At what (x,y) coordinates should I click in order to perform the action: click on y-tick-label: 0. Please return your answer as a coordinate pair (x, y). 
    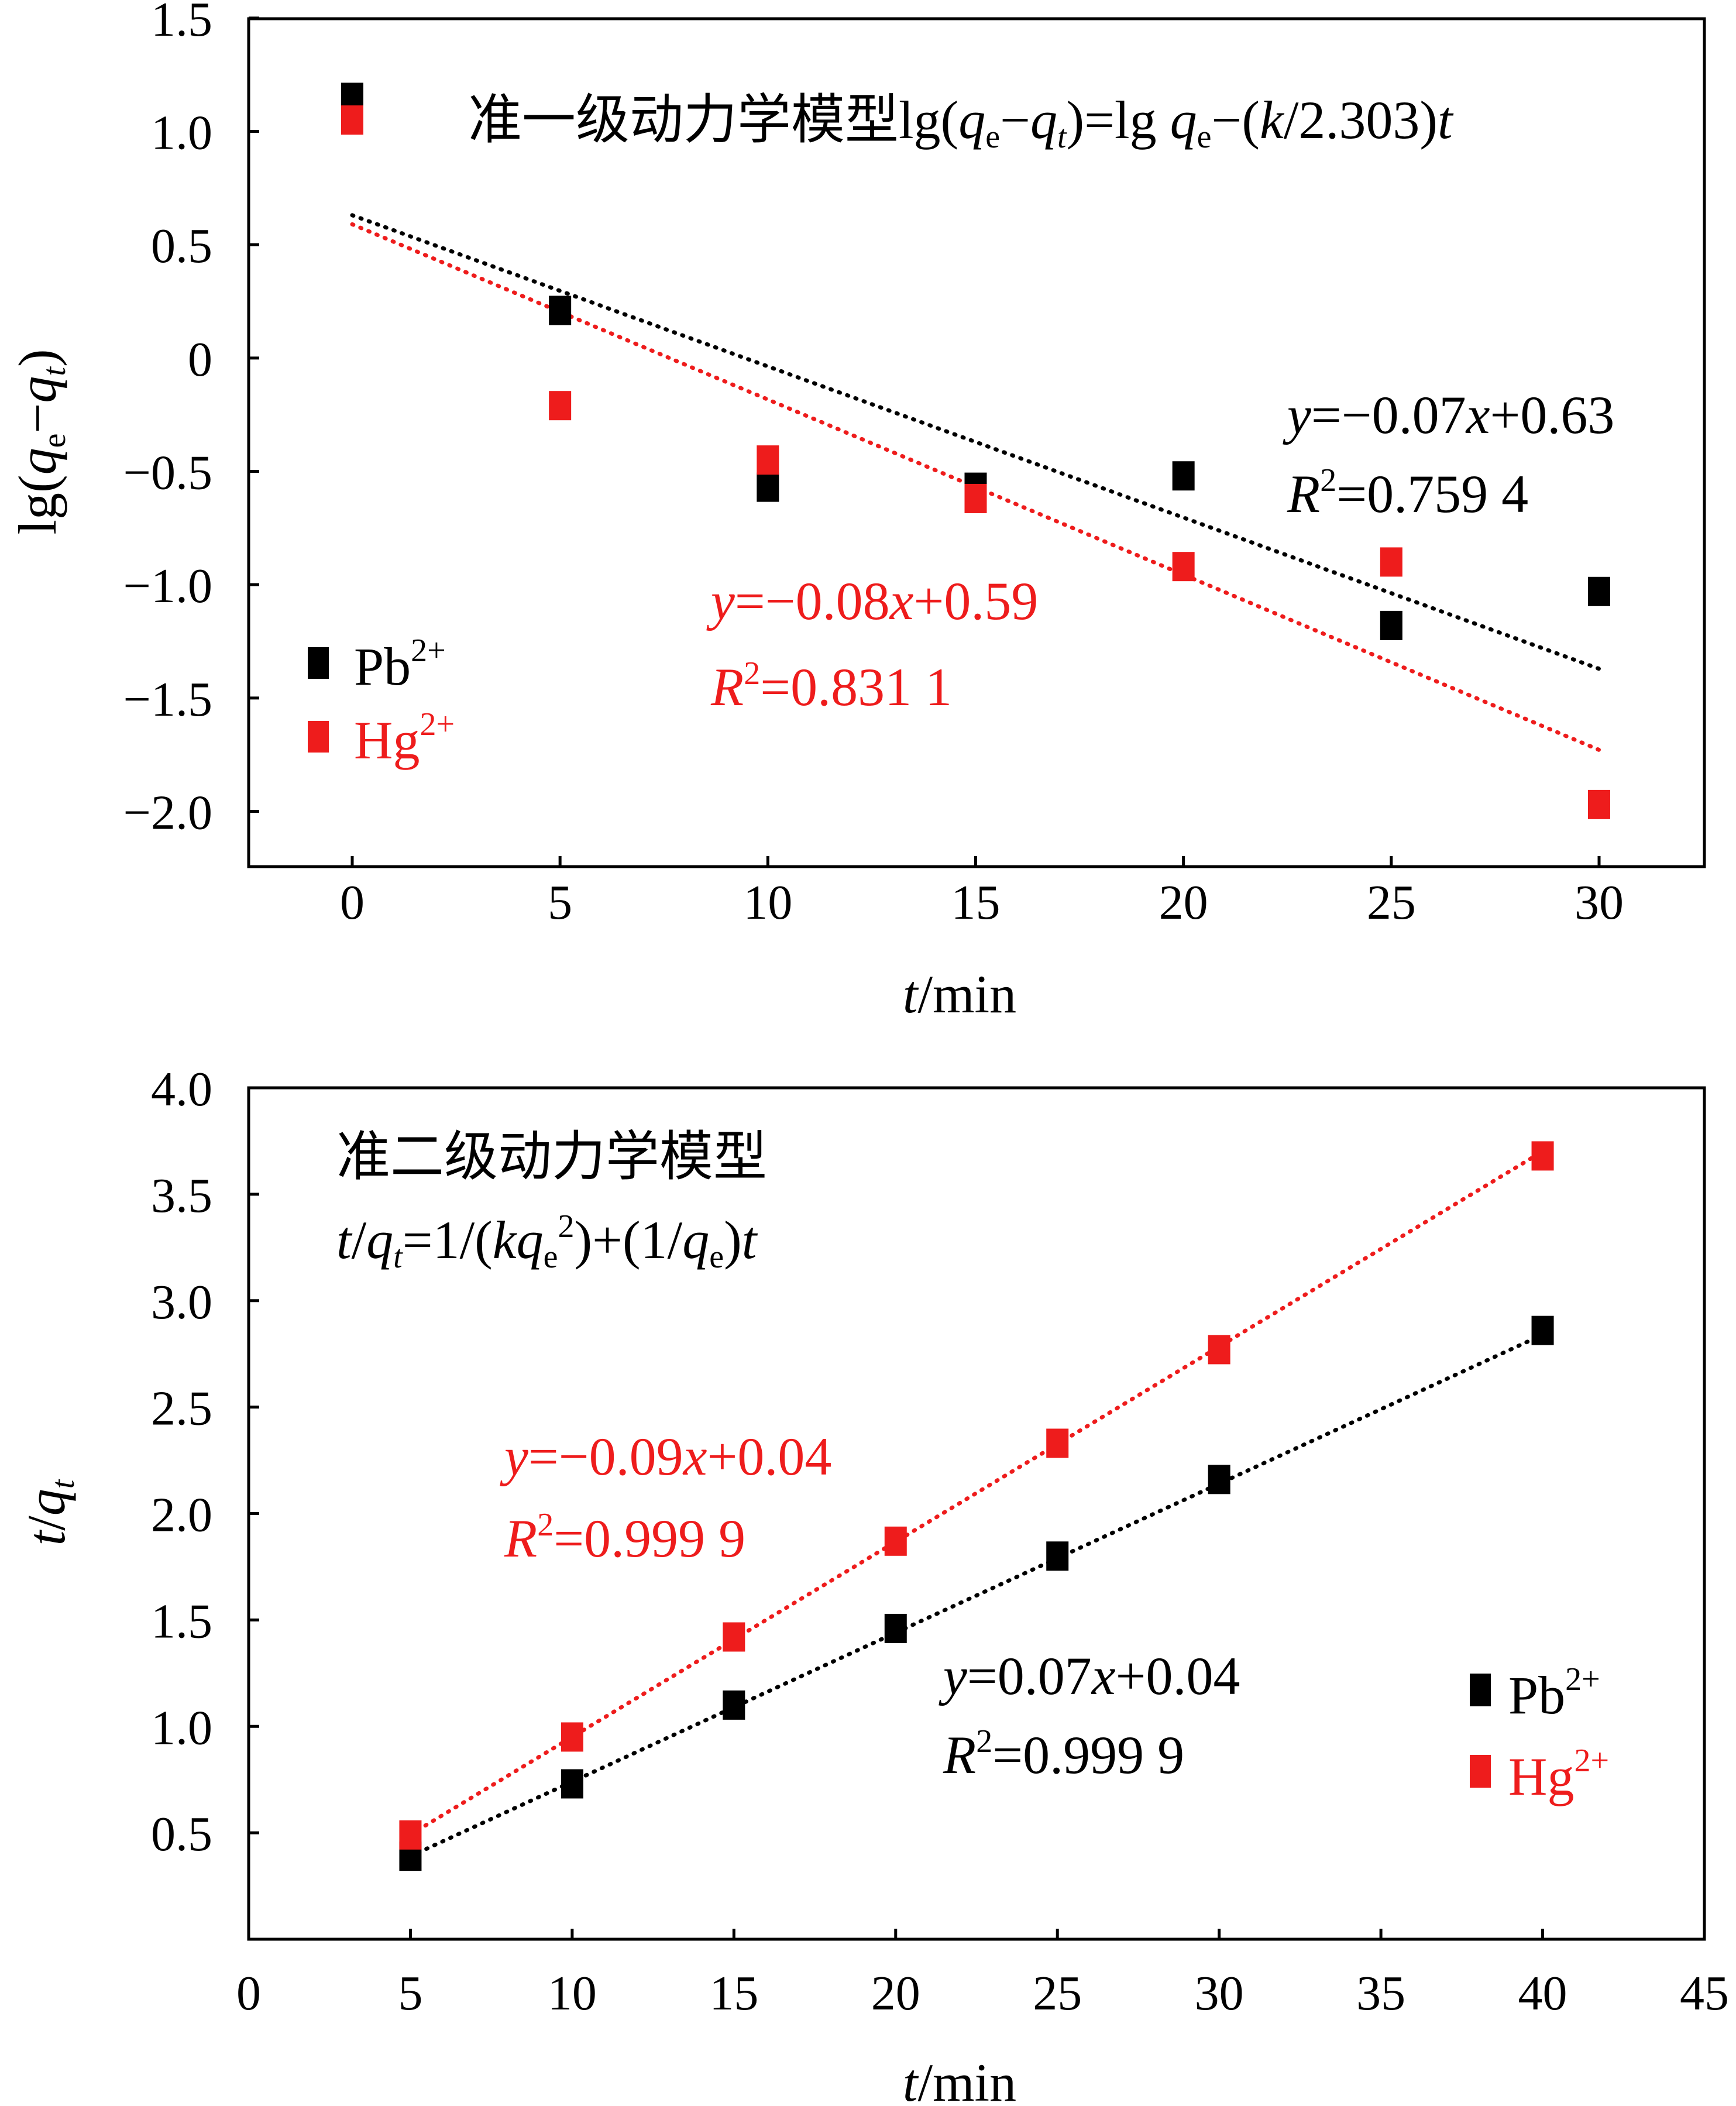
    Looking at the image, I should click on (200, 359).